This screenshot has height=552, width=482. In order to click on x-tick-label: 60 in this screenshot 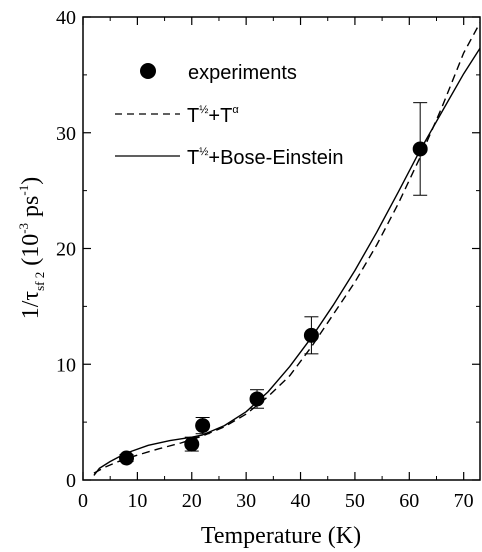, I will do `click(409, 501)`.